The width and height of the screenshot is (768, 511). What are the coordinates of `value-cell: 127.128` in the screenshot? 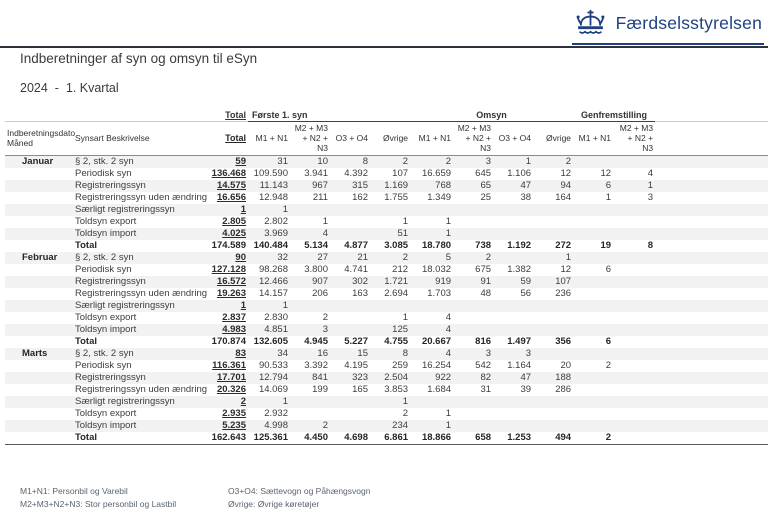 It's located at (228, 270).